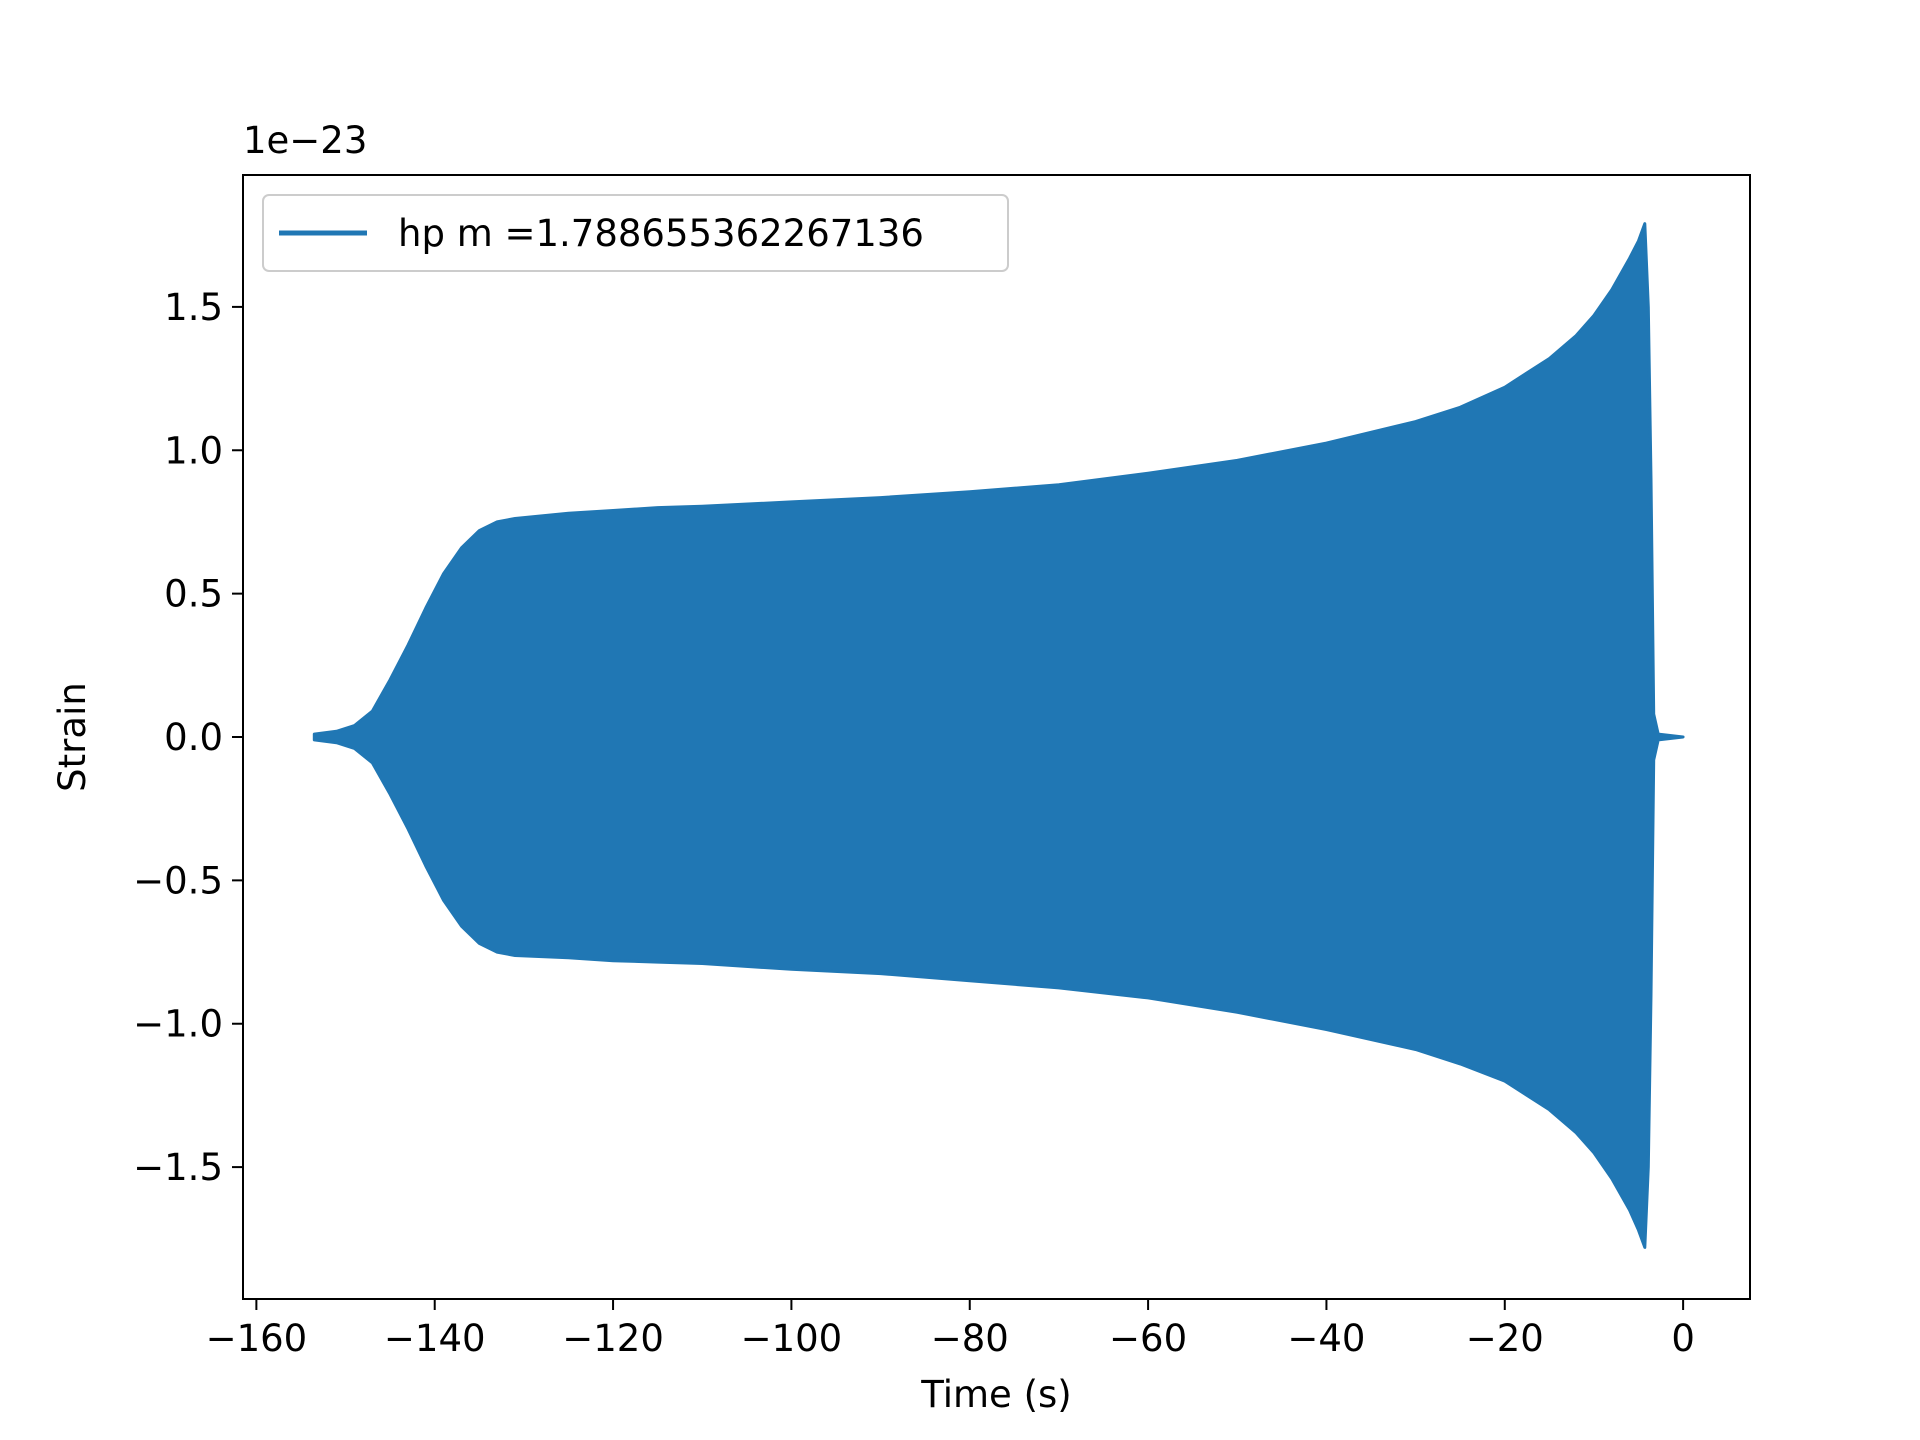  I want to click on legend-box, so click(635, 233).